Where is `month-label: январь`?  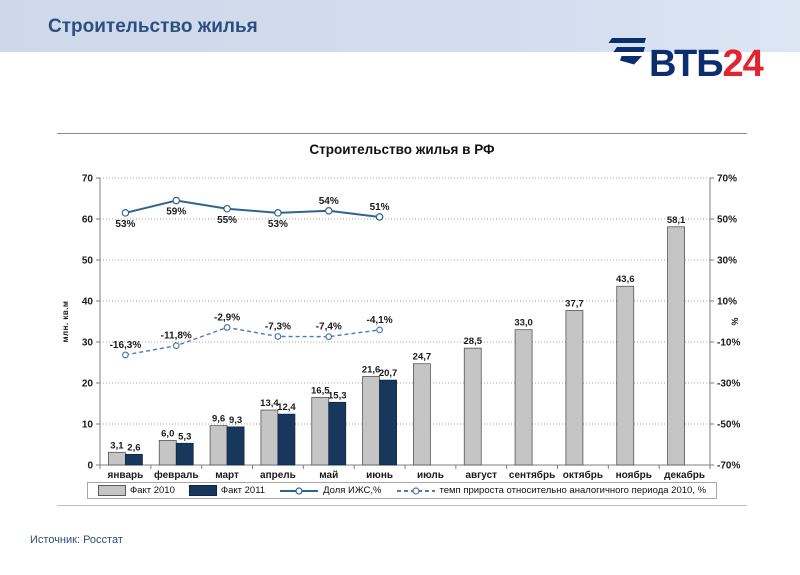 month-label: январь is located at coordinates (126, 475).